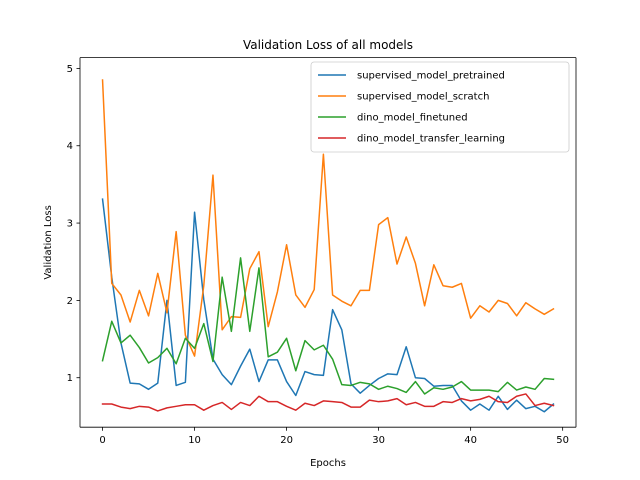  Describe the element at coordinates (562, 440) in the screenshot. I see `x-tick-label: 50` at that location.